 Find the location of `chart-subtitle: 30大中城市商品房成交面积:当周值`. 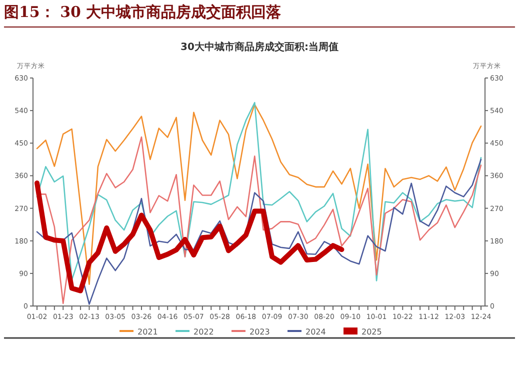

chart-subtitle: 30大中城市商品房成交面积:当周值 is located at coordinates (259, 47).